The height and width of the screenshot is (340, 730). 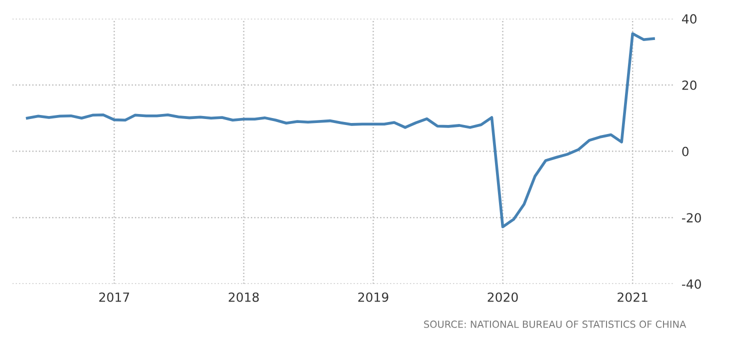 I want to click on x-tick-label: 2018, so click(x=243, y=297).